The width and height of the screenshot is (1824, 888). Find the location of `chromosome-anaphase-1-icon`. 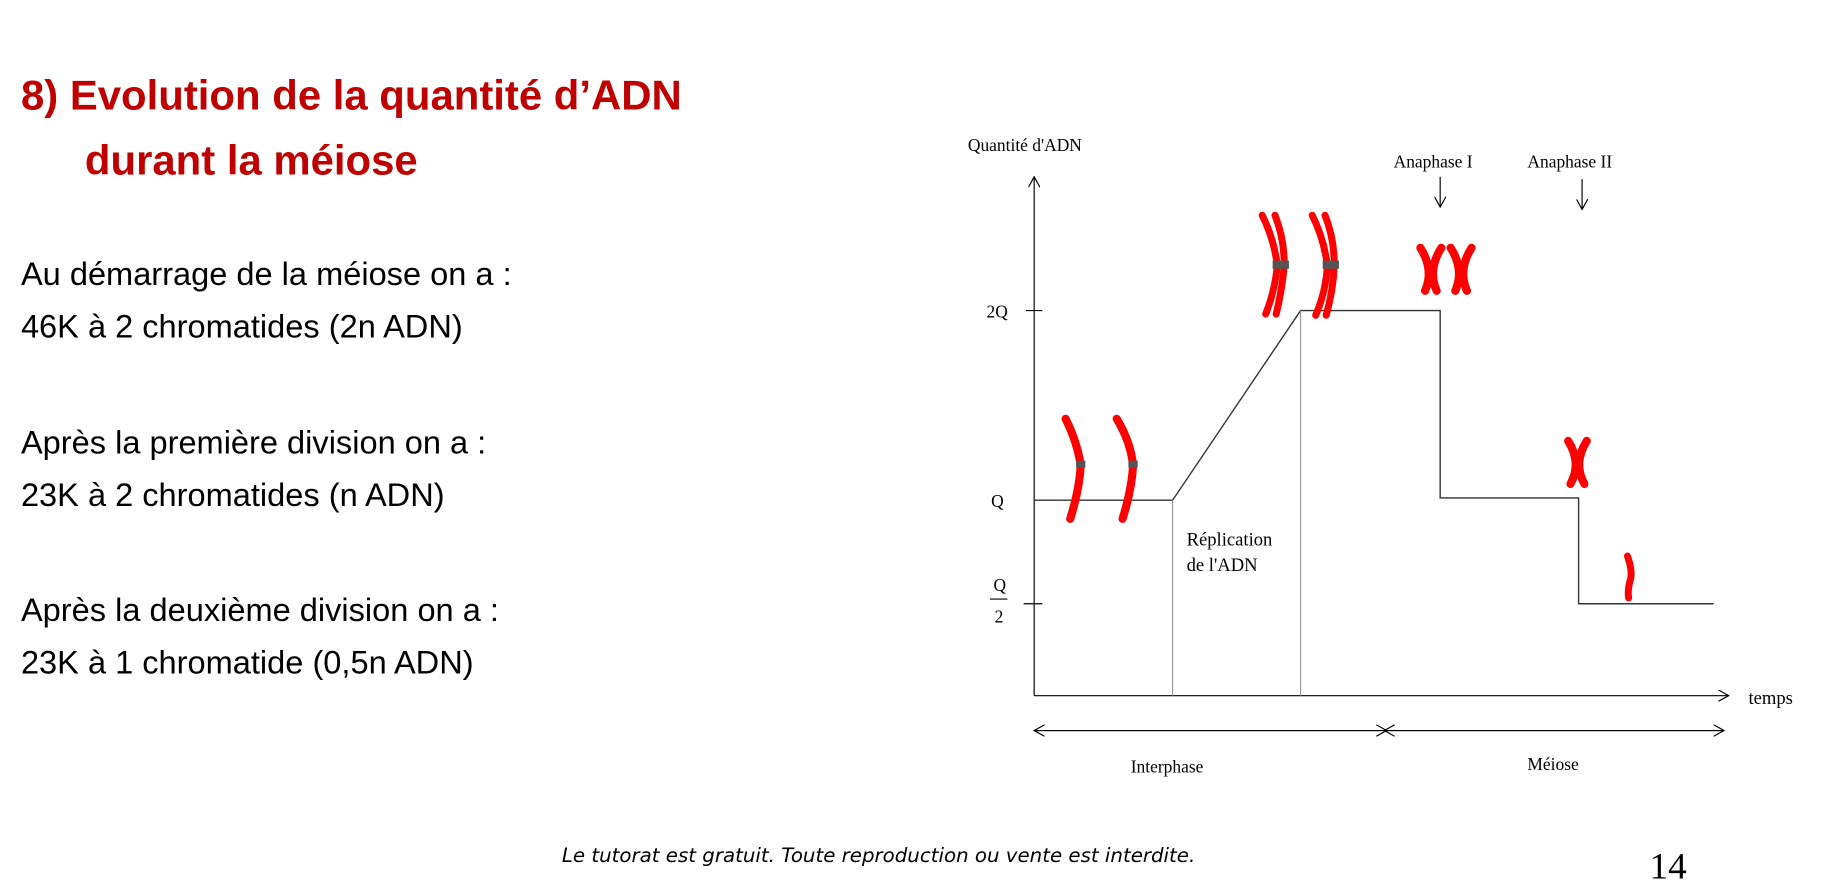

chromosome-anaphase-1-icon is located at coordinates (1446, 269).